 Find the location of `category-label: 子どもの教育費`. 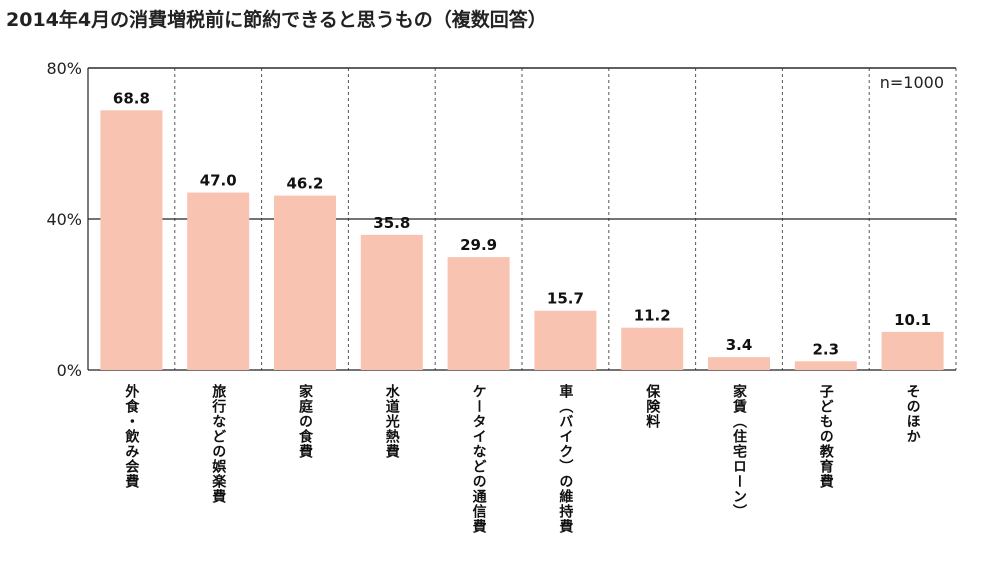

category-label: 子どもの教育費 is located at coordinates (826, 436).